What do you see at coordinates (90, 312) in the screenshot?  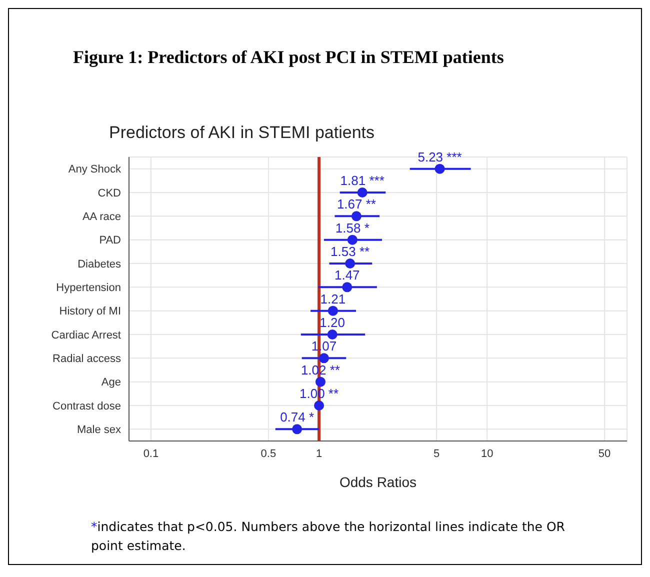 I see `y-tick-label: History of MI` at bounding box center [90, 312].